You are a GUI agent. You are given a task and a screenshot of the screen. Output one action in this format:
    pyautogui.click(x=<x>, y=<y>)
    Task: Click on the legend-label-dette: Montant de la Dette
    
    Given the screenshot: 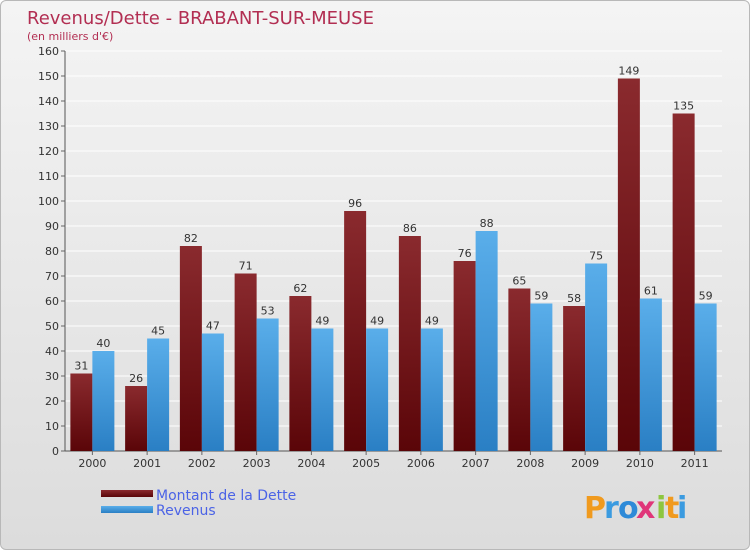 What is the action you would take?
    pyautogui.click(x=226, y=496)
    